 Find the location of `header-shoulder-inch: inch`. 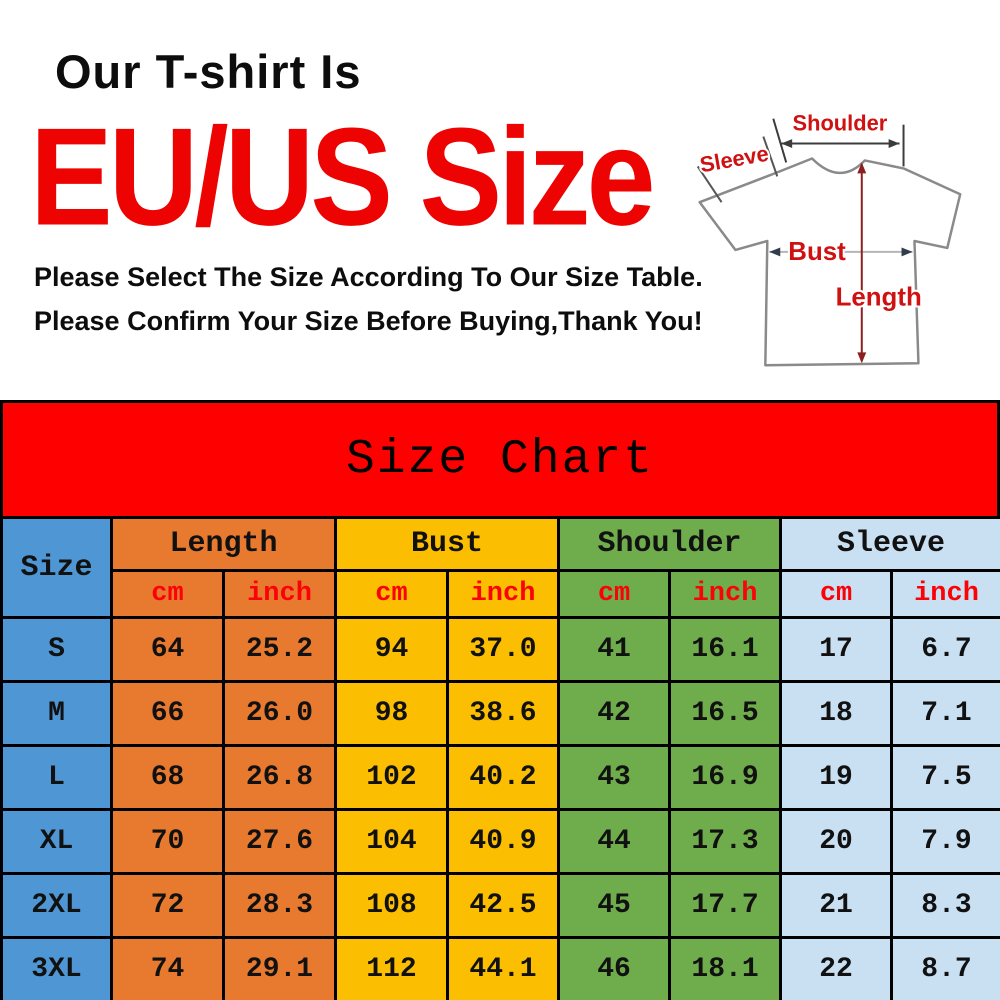

header-shoulder-inch: inch is located at coordinates (725, 594).